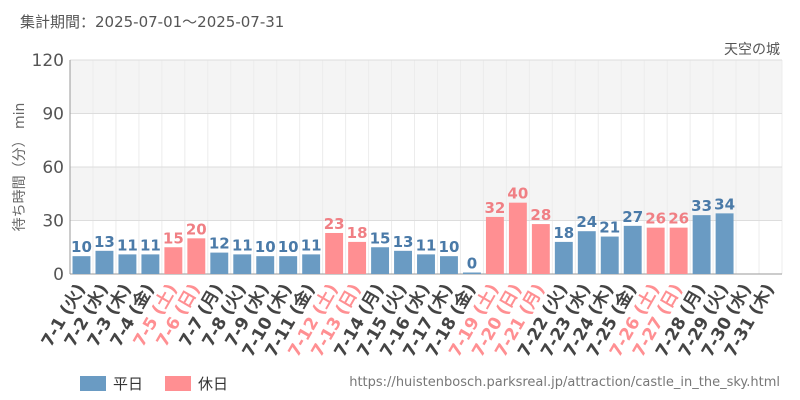  What do you see at coordinates (724, 204) in the screenshot?
I see `bar-value-label: 34` at bounding box center [724, 204].